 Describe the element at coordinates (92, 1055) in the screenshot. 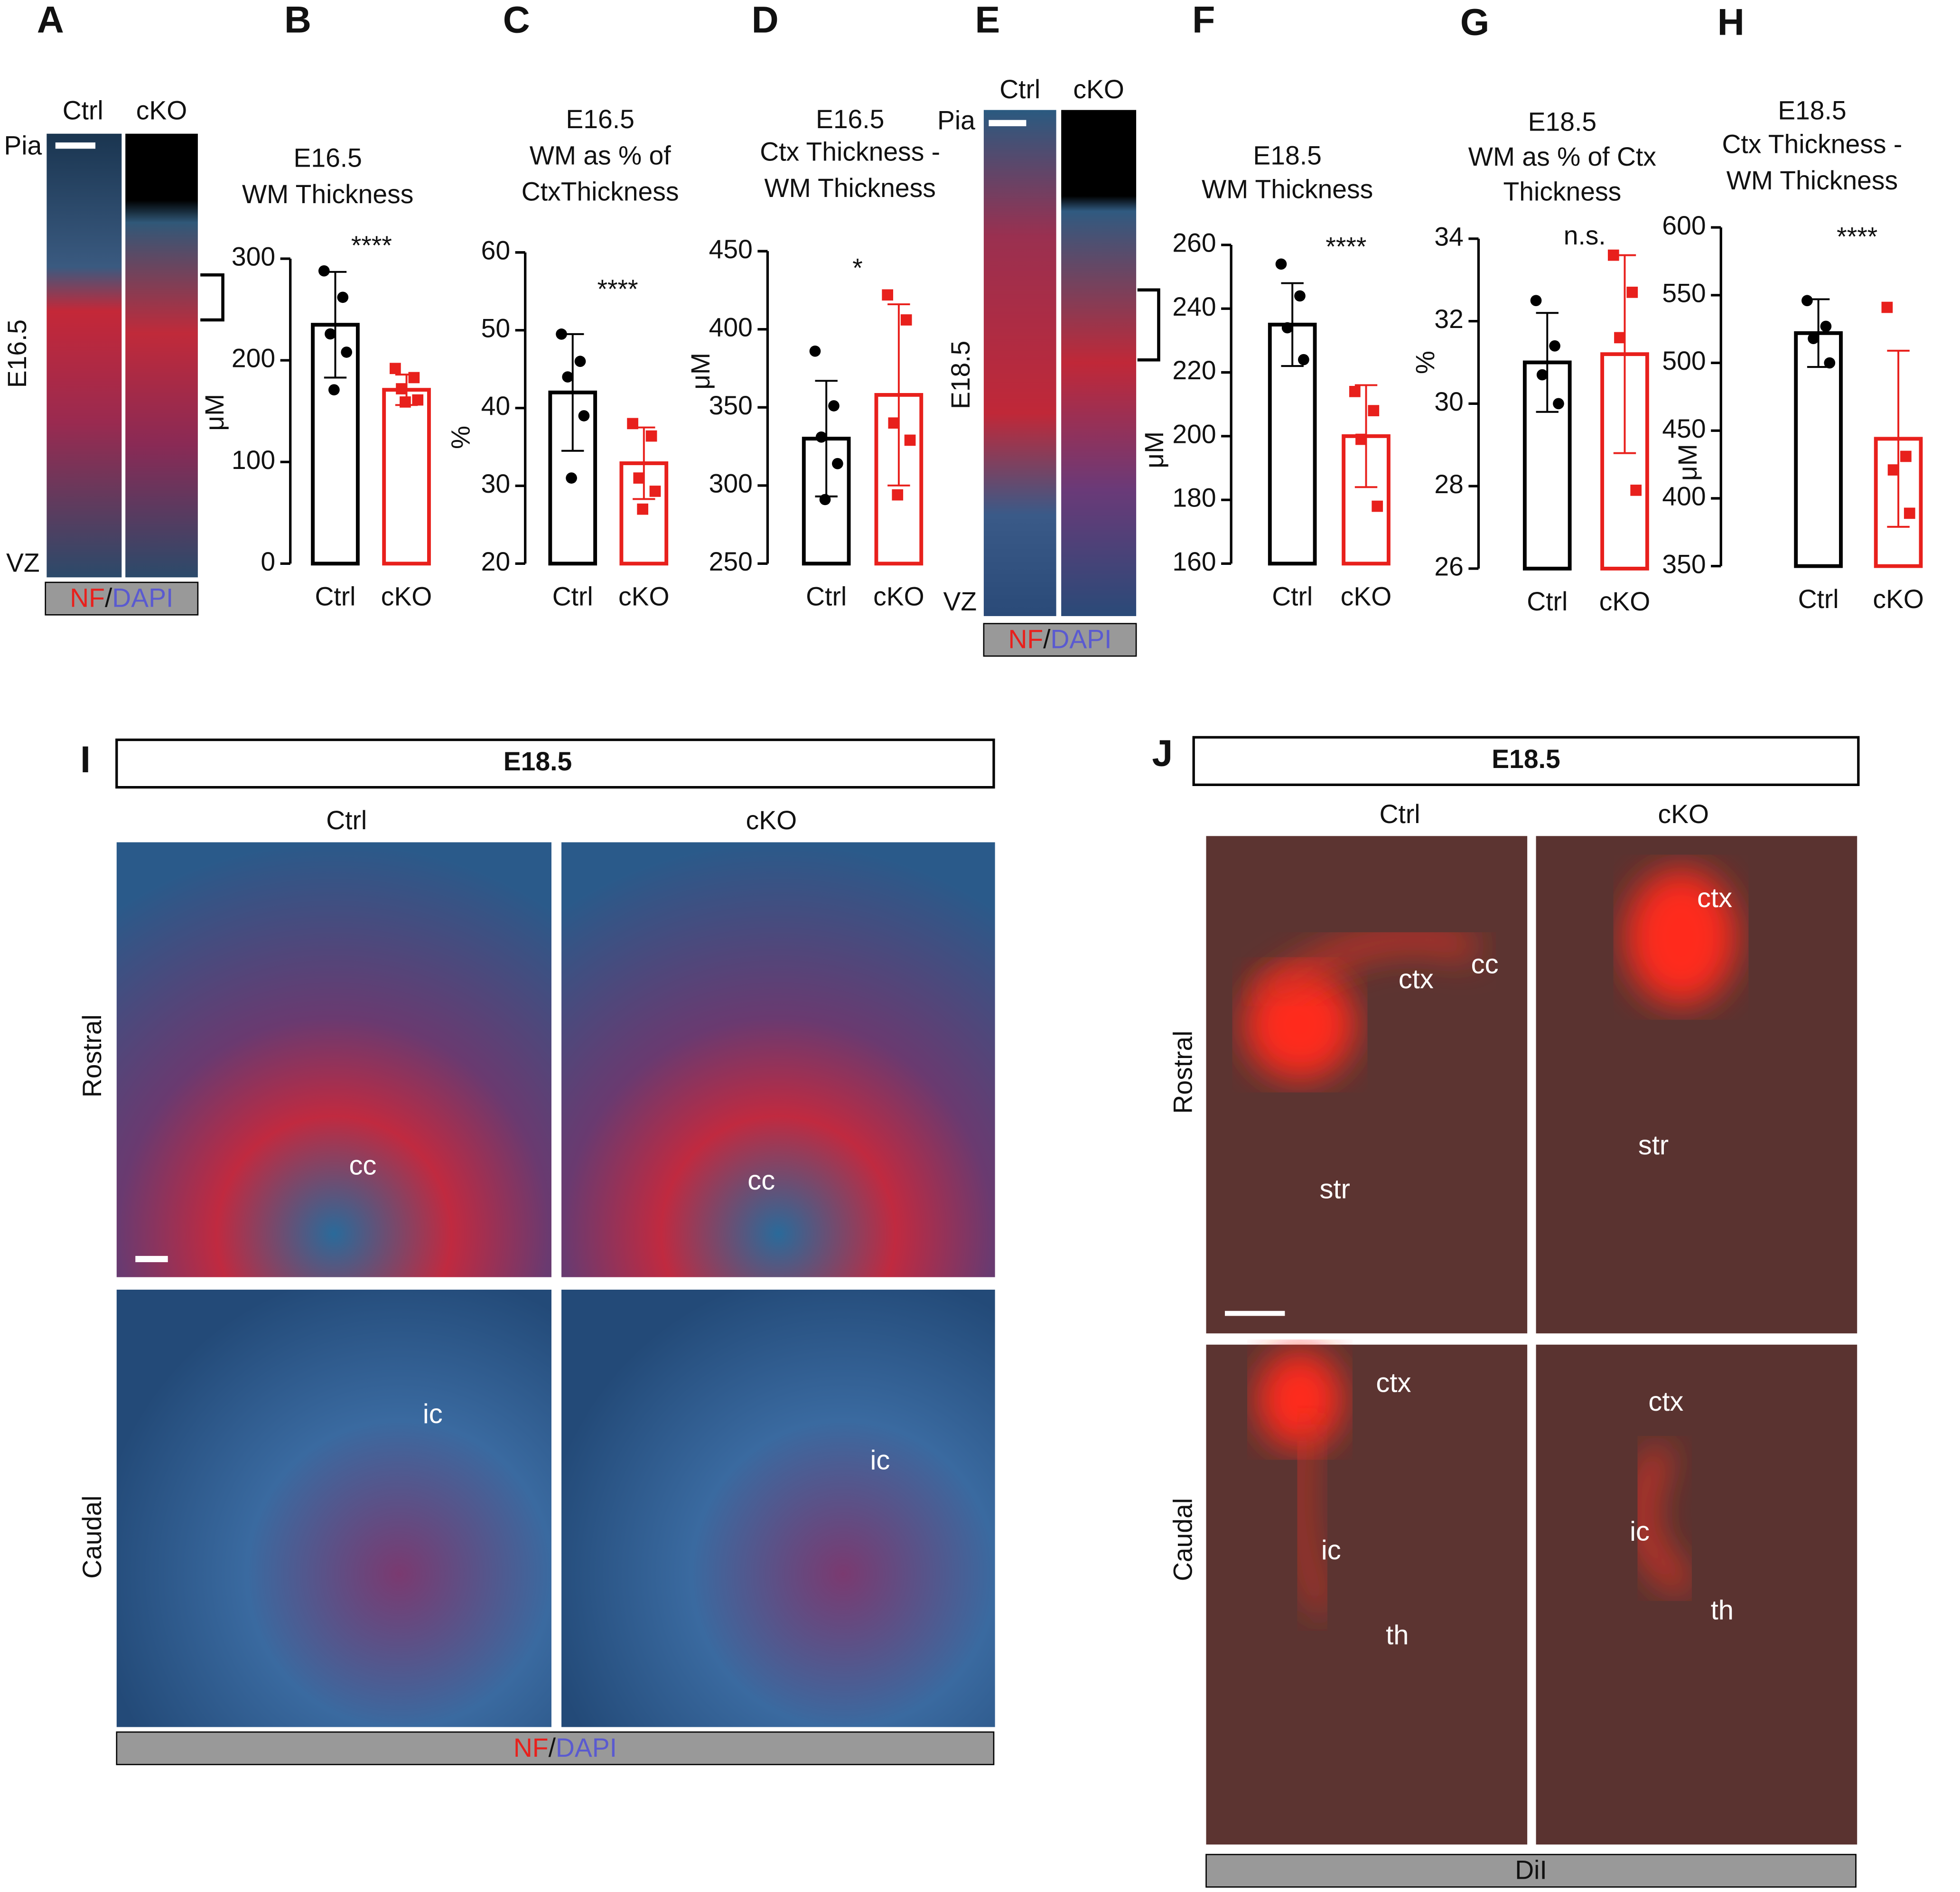

I see `row-label: Rostral` at that location.